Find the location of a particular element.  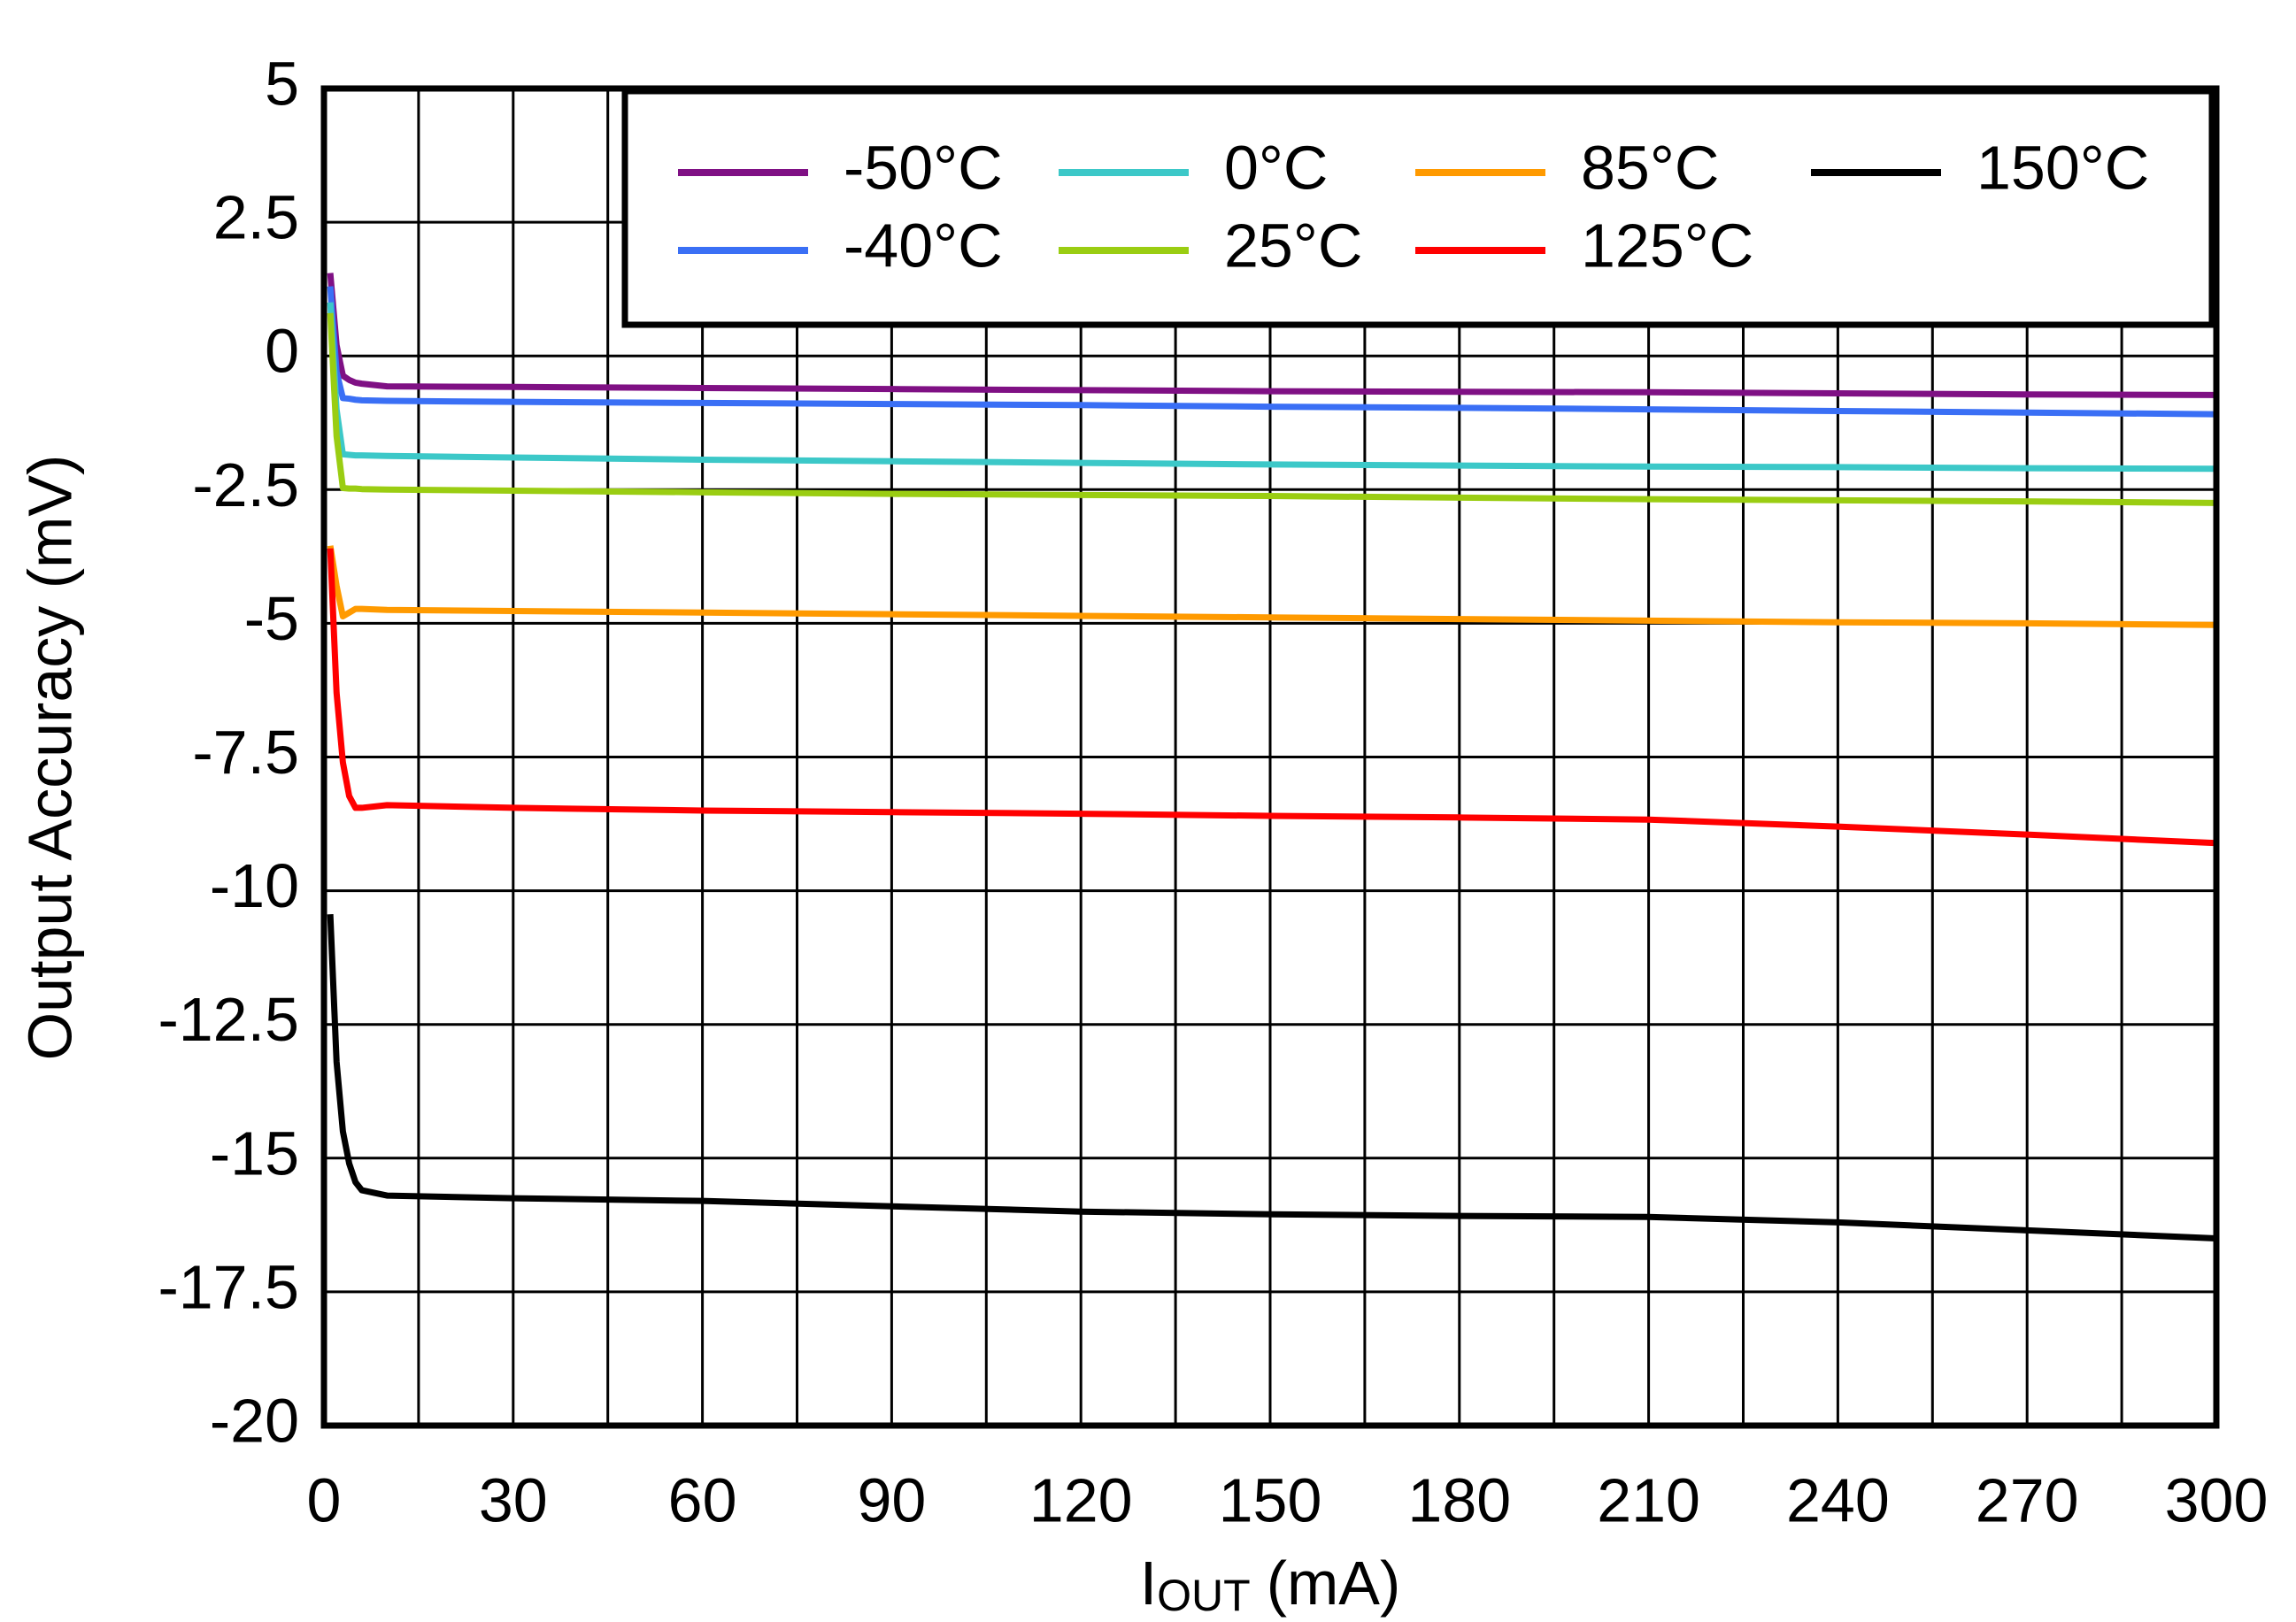

x-tick-label: 90 is located at coordinates (891, 1499).